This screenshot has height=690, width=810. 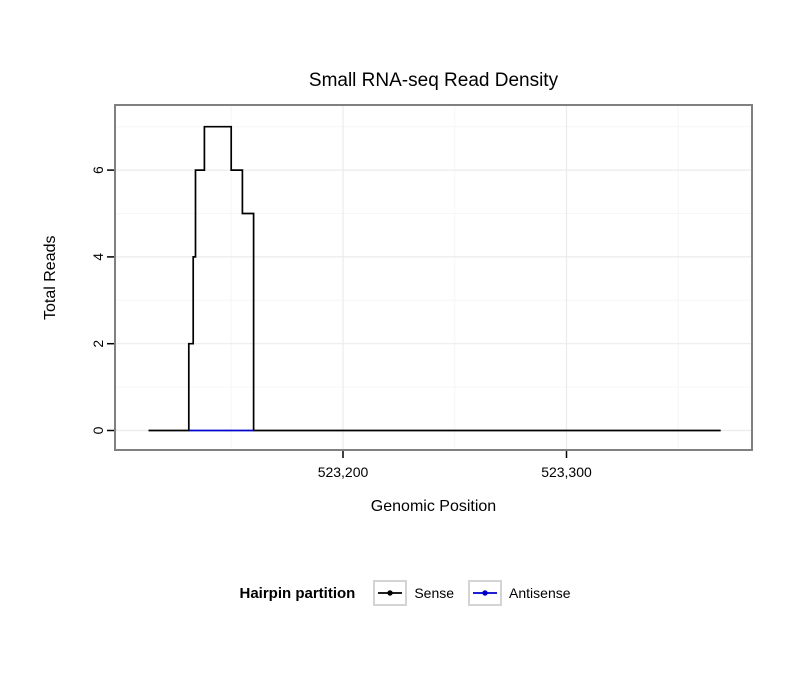 What do you see at coordinates (485, 593) in the screenshot?
I see `legend-key-antisense-icon` at bounding box center [485, 593].